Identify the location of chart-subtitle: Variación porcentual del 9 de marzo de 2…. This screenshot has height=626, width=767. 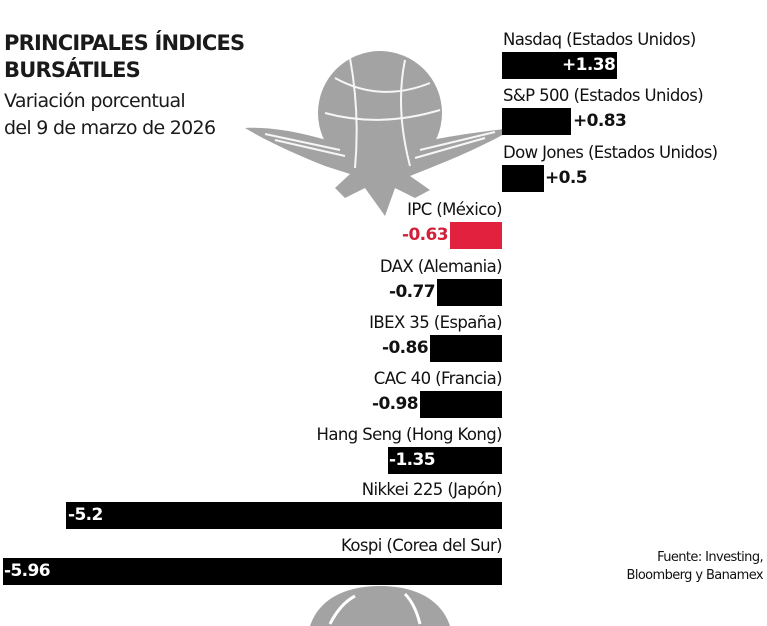
(110, 115).